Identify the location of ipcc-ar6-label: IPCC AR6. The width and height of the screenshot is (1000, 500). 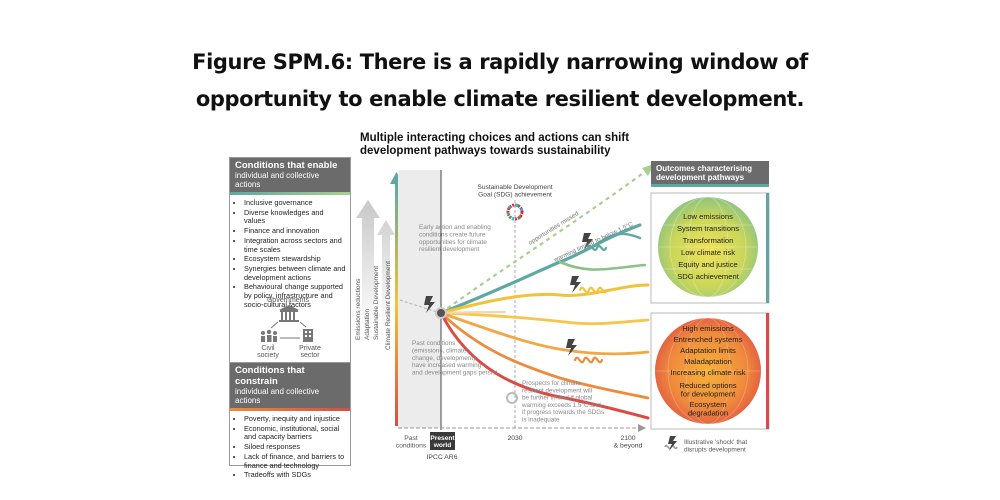
(442, 457).